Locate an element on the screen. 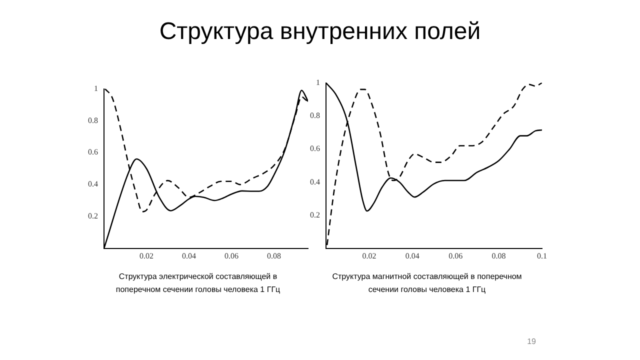  x-axis-title: Структура электрической составляющей в поперечном сечении головы человека 1 ГГц is located at coordinates (198, 283).